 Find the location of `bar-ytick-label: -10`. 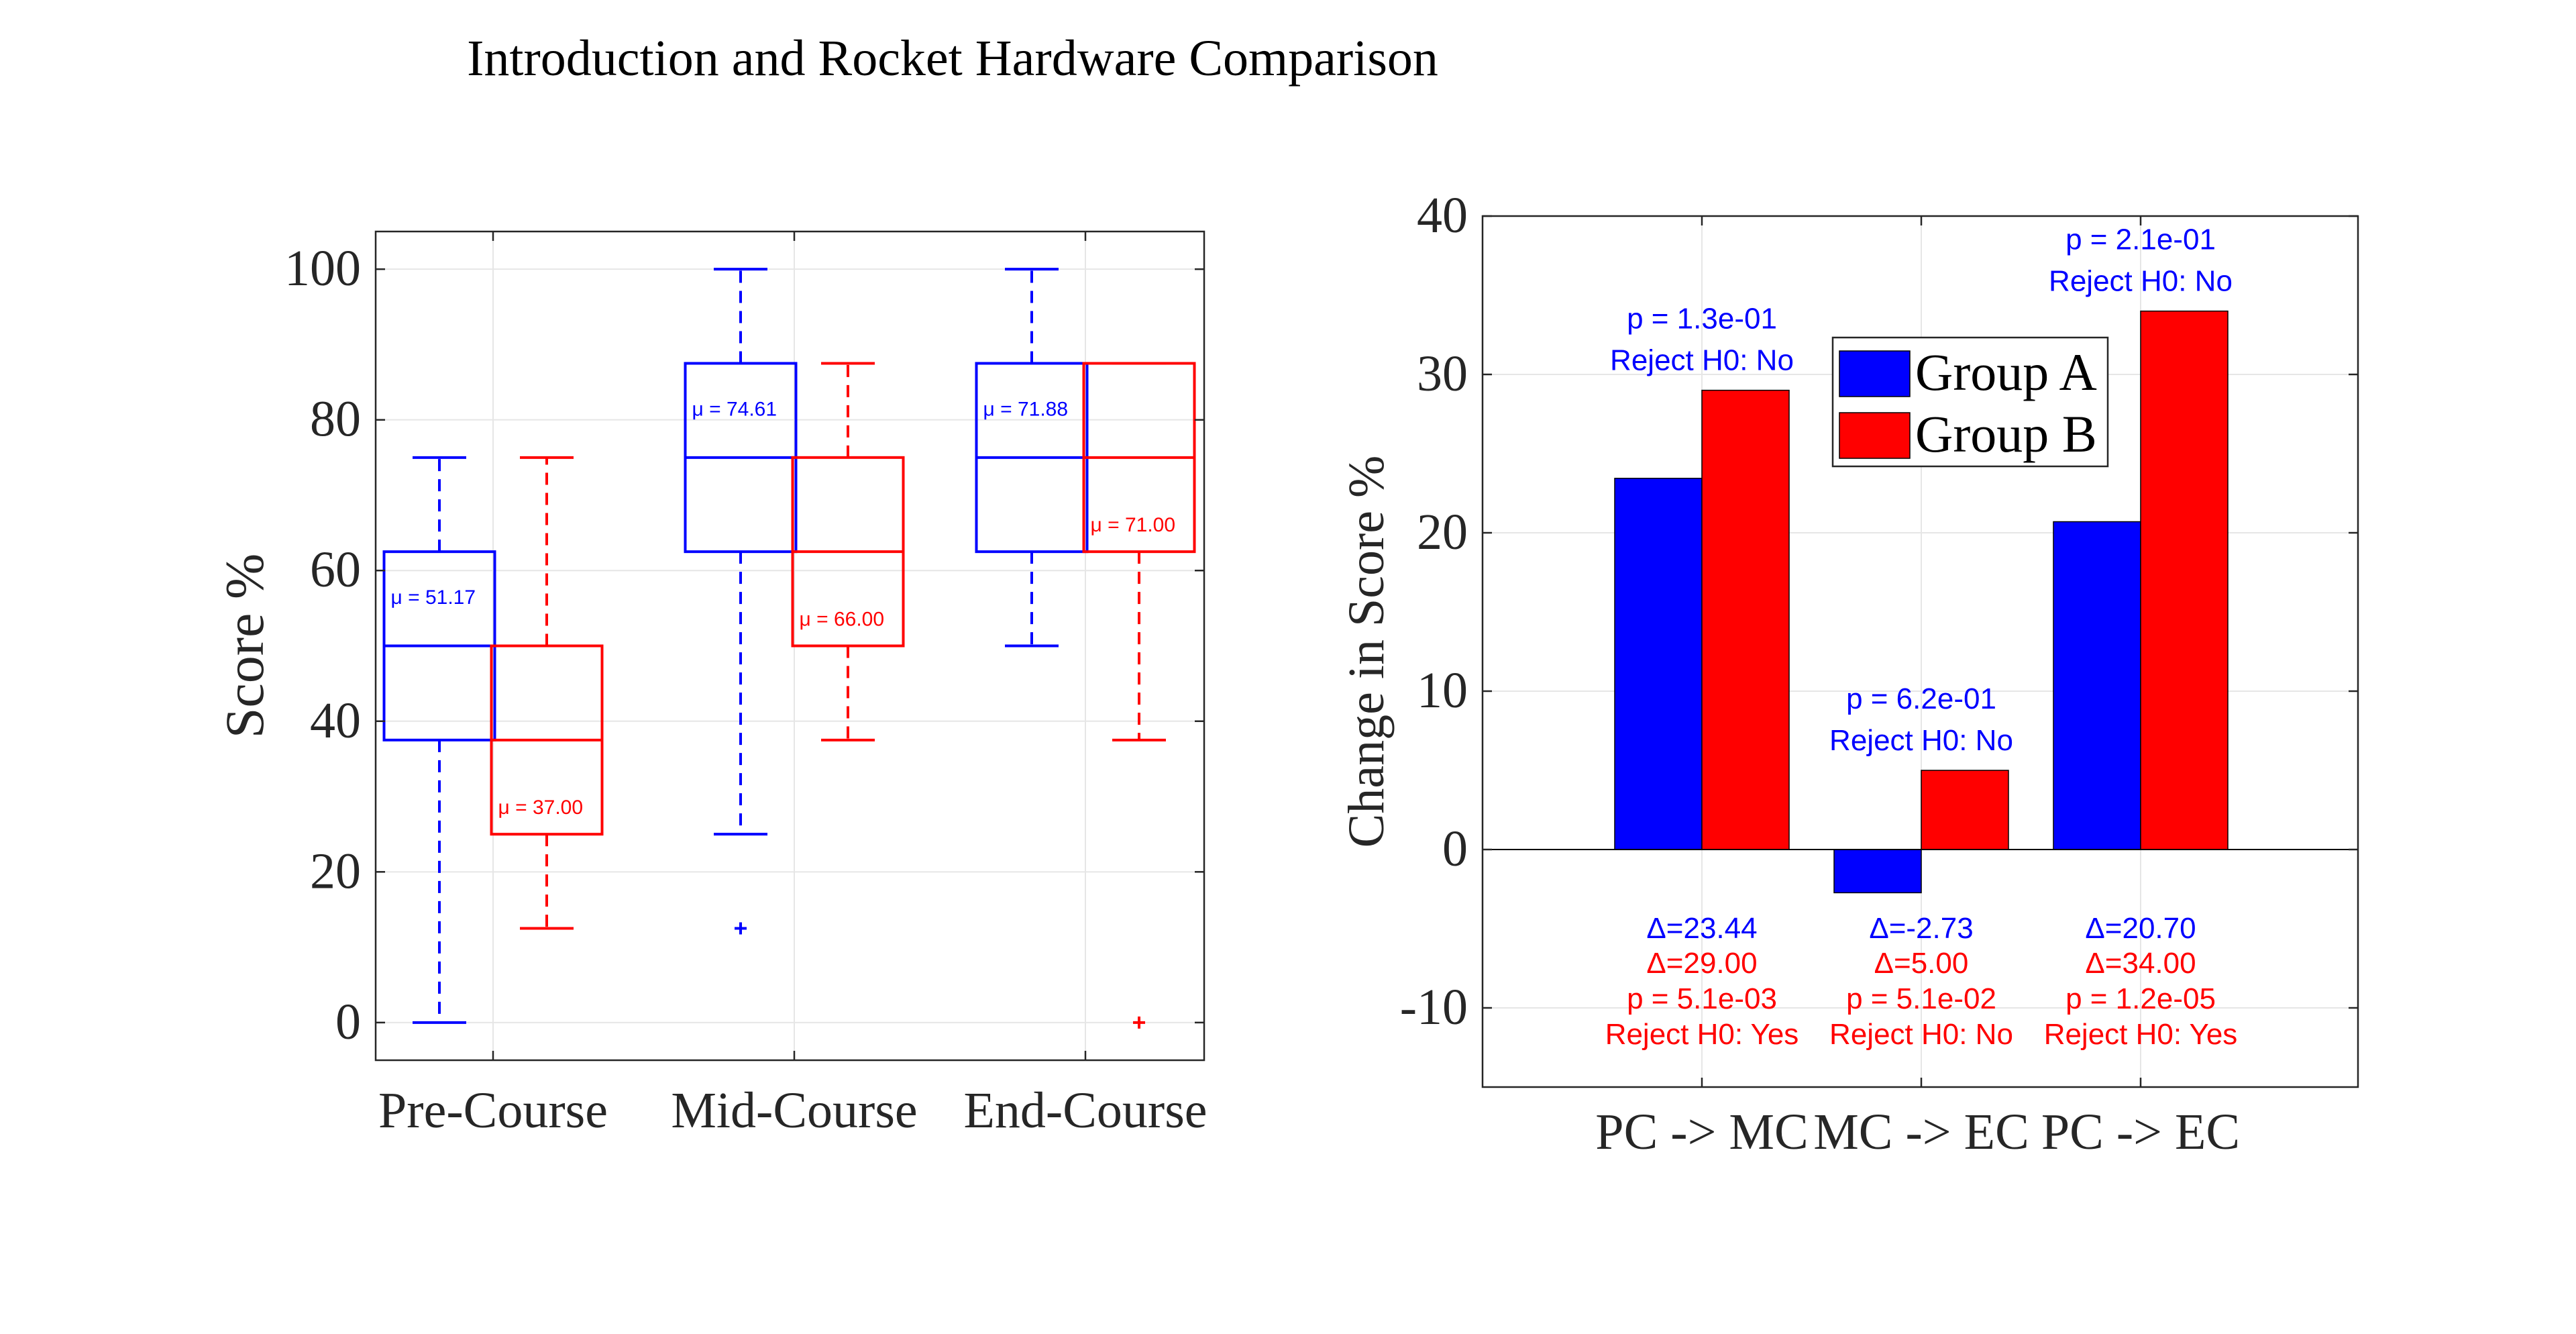

bar-ytick-label: -10 is located at coordinates (1434, 1007).